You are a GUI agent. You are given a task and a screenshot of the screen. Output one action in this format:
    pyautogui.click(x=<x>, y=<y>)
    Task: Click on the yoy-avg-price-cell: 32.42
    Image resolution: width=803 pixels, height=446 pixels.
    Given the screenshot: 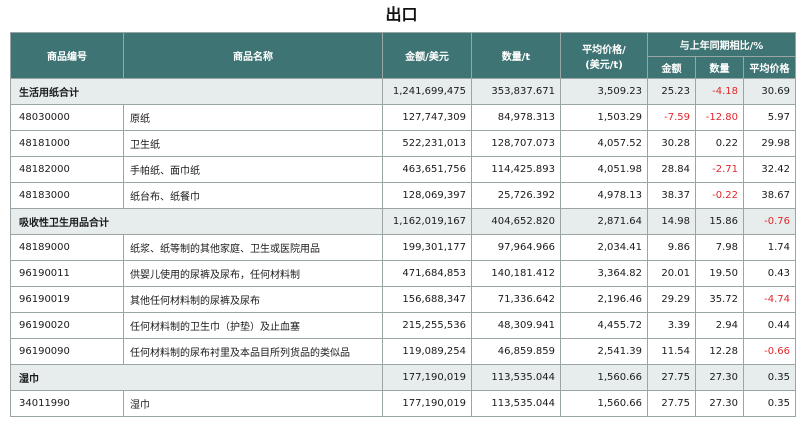 What is the action you would take?
    pyautogui.click(x=769, y=169)
    